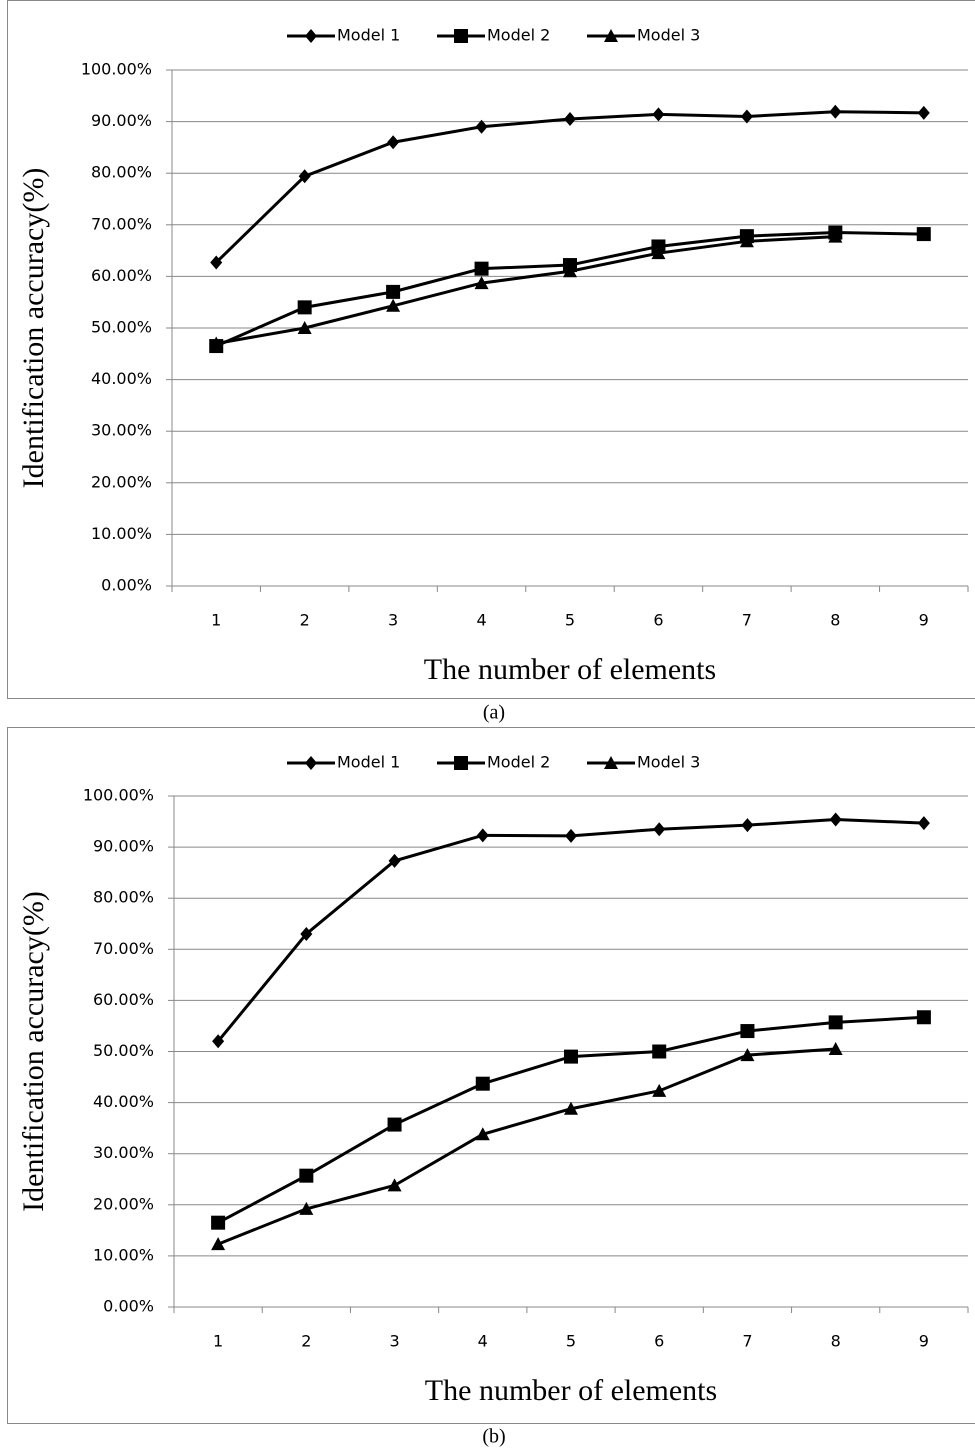 Image resolution: width=975 pixels, height=1452 pixels. What do you see at coordinates (836, 1341) in the screenshot?
I see `x-tick-label: 8` at bounding box center [836, 1341].